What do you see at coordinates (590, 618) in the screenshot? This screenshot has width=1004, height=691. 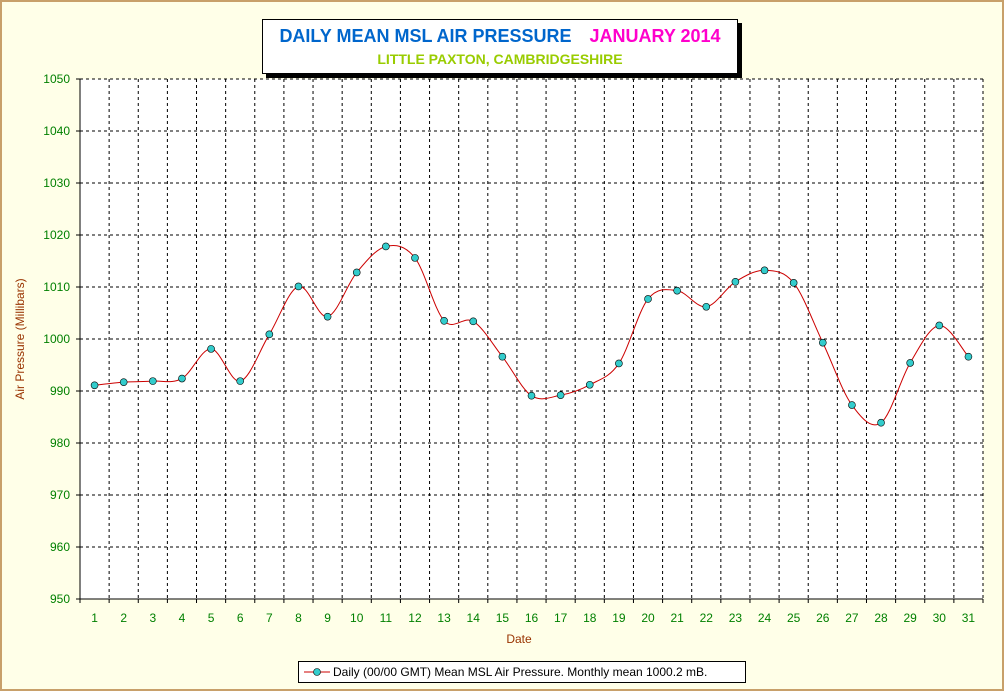 I see `x-tick-label: 18` at bounding box center [590, 618].